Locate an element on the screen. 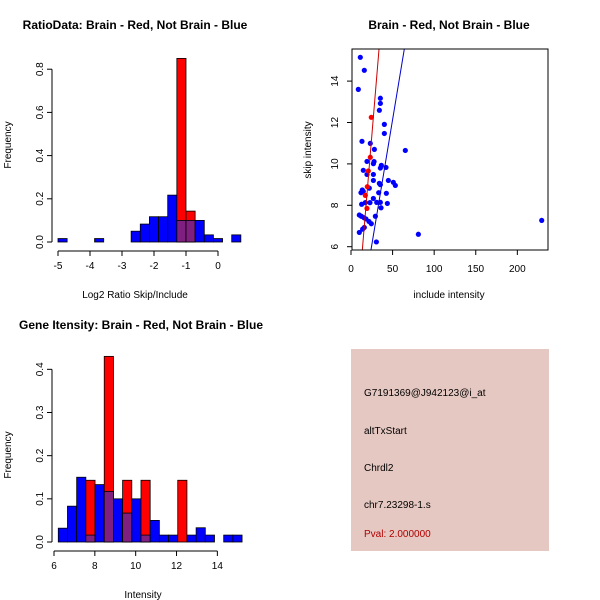 Image resolution: width=600 pixels, height=600 pixels. intensity-x-tick-label: 12 is located at coordinates (177, 566).